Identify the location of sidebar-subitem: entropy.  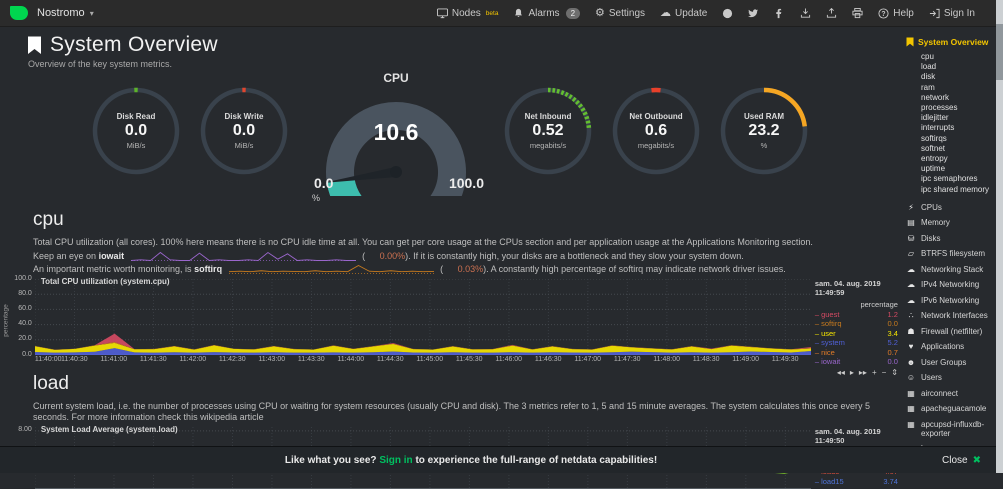
(934, 159).